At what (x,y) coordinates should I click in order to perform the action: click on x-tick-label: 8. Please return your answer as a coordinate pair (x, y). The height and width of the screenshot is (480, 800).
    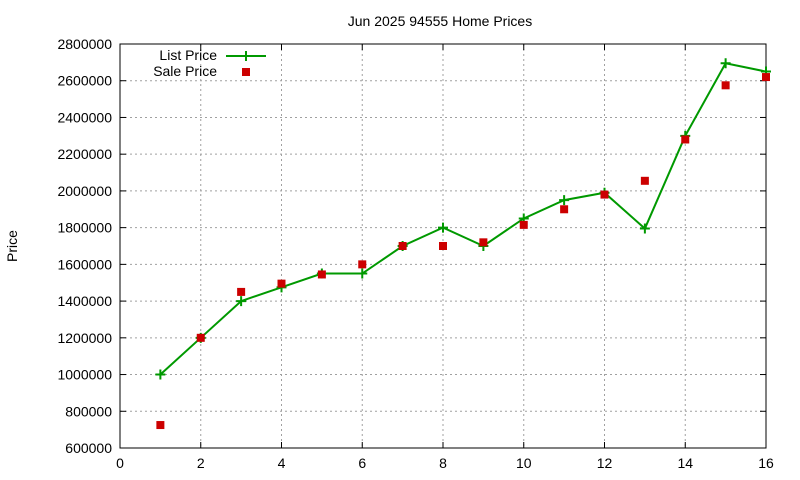
    Looking at the image, I should click on (443, 463).